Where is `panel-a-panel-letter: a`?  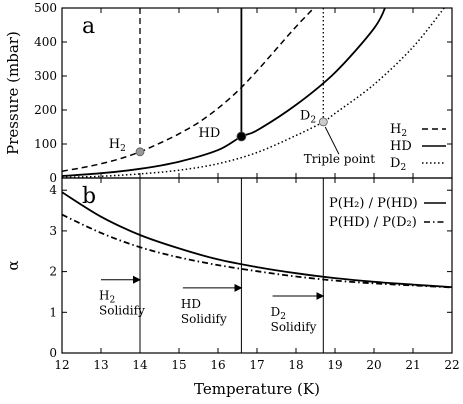 panel-a-panel-letter: a is located at coordinates (88, 26).